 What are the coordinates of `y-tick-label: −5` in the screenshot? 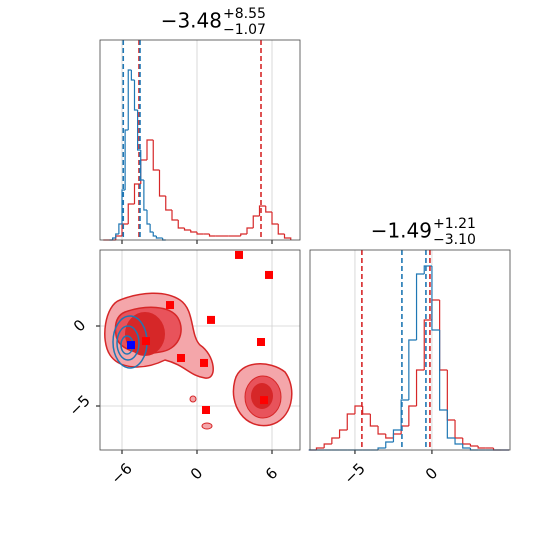 It's located at (79, 405).